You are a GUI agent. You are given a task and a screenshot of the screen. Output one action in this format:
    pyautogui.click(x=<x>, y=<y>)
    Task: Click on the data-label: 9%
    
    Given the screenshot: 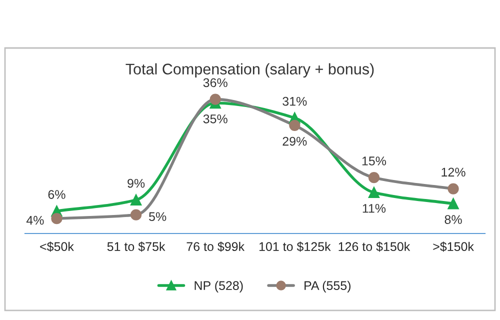 What is the action you would take?
    pyautogui.click(x=136, y=183)
    